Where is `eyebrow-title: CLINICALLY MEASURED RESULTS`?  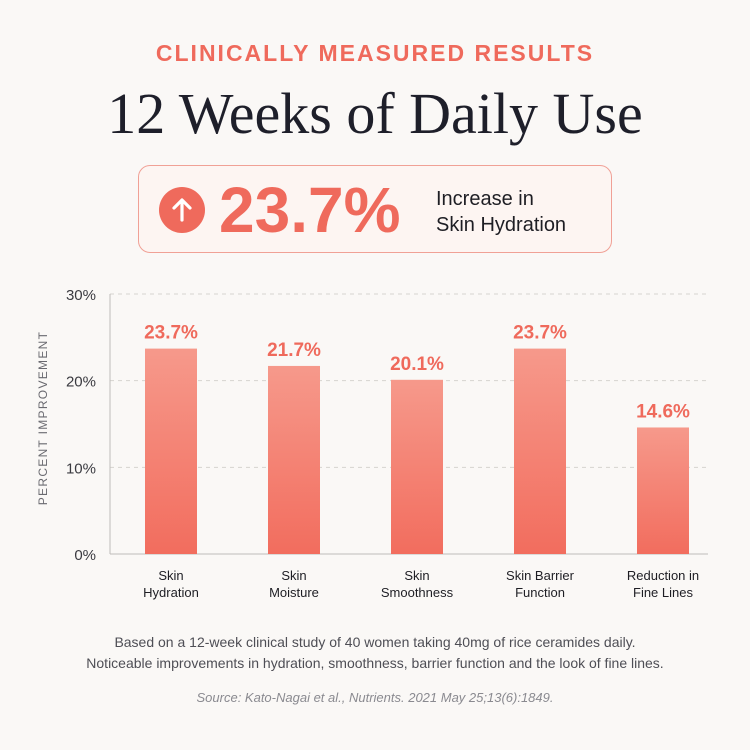 eyebrow-title: CLINICALLY MEASURED RESULTS is located at coordinates (375, 53).